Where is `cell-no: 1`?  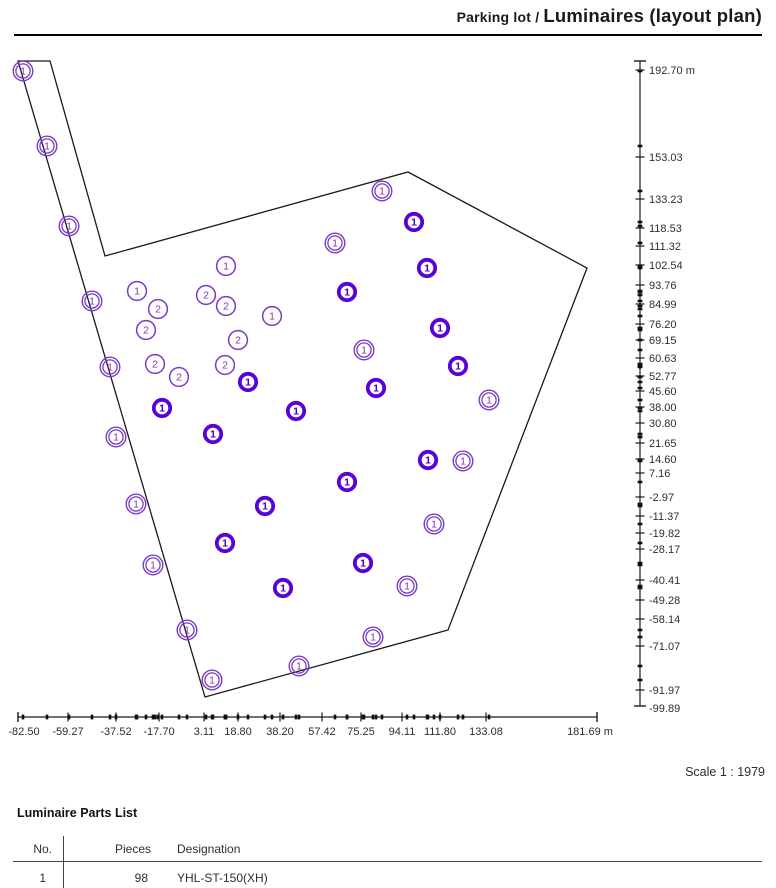 cell-no: 1 is located at coordinates (42, 878).